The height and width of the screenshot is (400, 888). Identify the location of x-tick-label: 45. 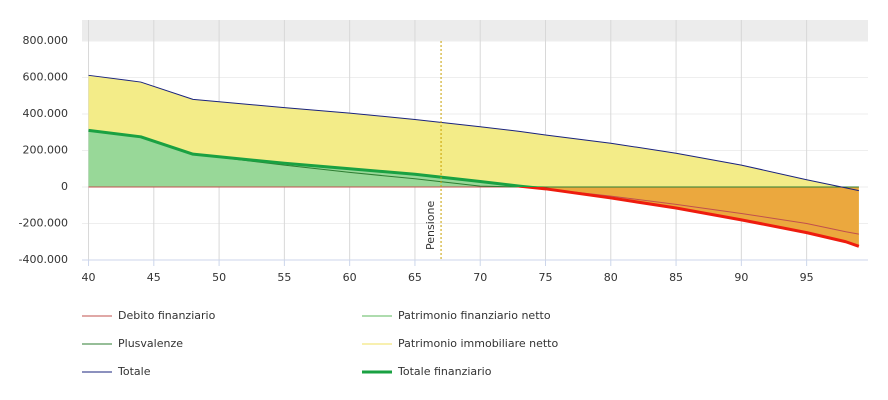
(154, 277).